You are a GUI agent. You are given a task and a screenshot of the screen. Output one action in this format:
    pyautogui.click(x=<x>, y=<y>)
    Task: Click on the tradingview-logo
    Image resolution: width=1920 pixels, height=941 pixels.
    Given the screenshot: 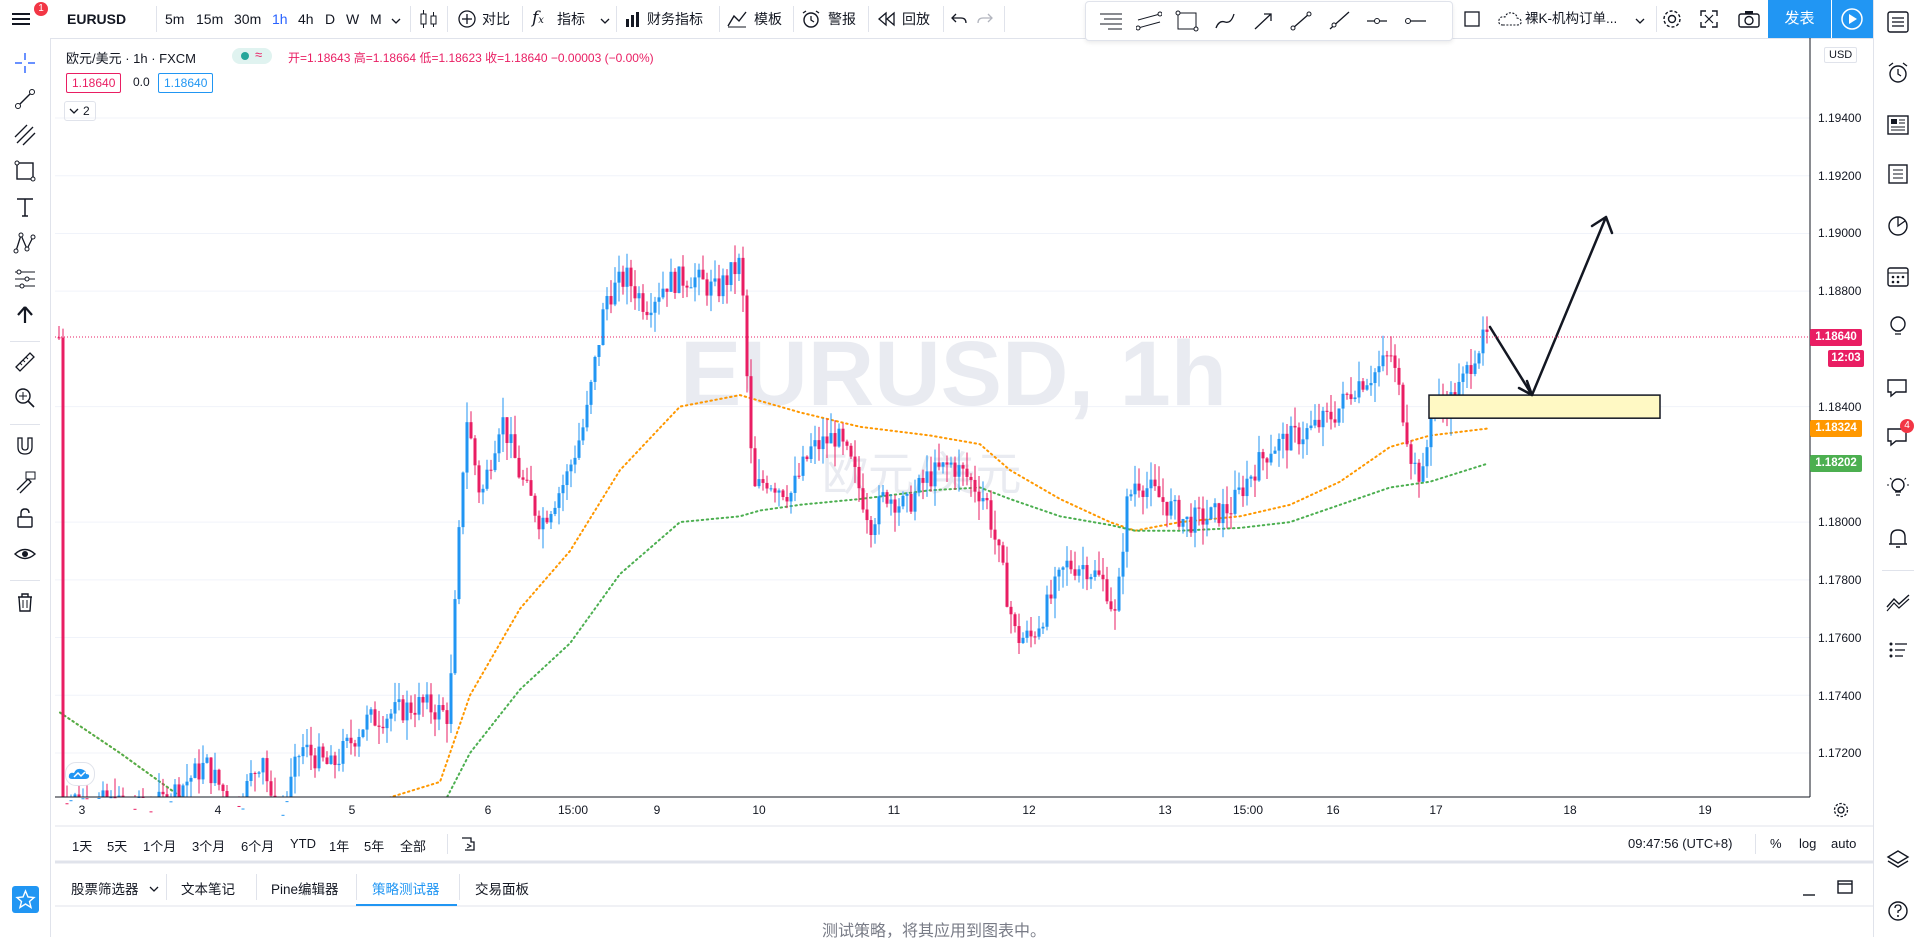 What is the action you would take?
    pyautogui.click(x=80, y=774)
    